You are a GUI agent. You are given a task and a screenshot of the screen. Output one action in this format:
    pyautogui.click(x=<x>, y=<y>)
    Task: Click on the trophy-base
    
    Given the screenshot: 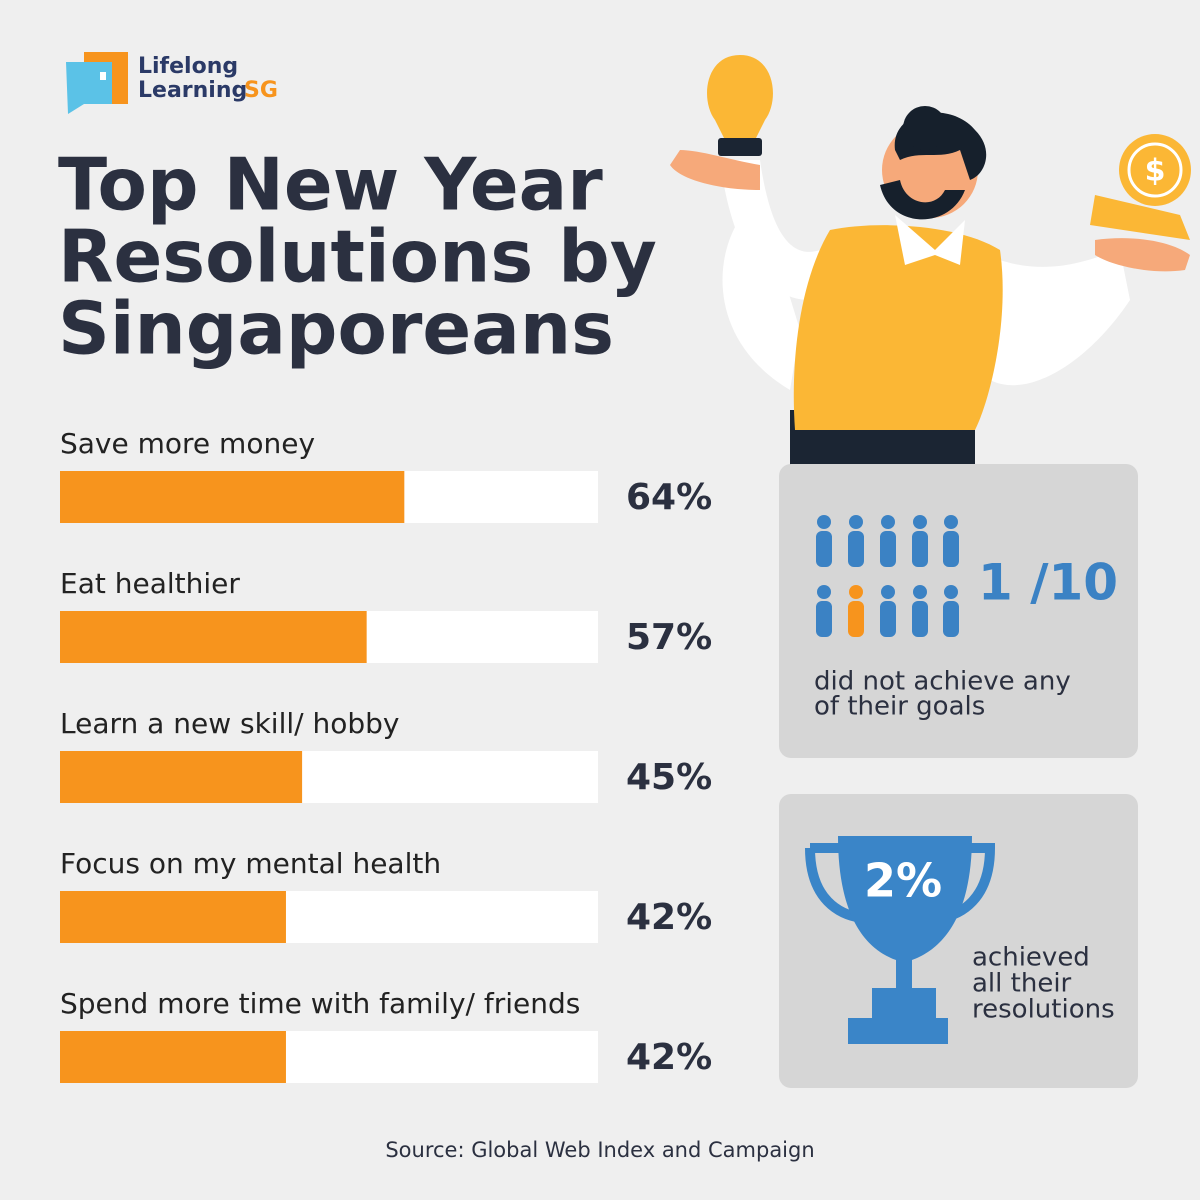 What is the action you would take?
    pyautogui.click(x=898, y=1031)
    